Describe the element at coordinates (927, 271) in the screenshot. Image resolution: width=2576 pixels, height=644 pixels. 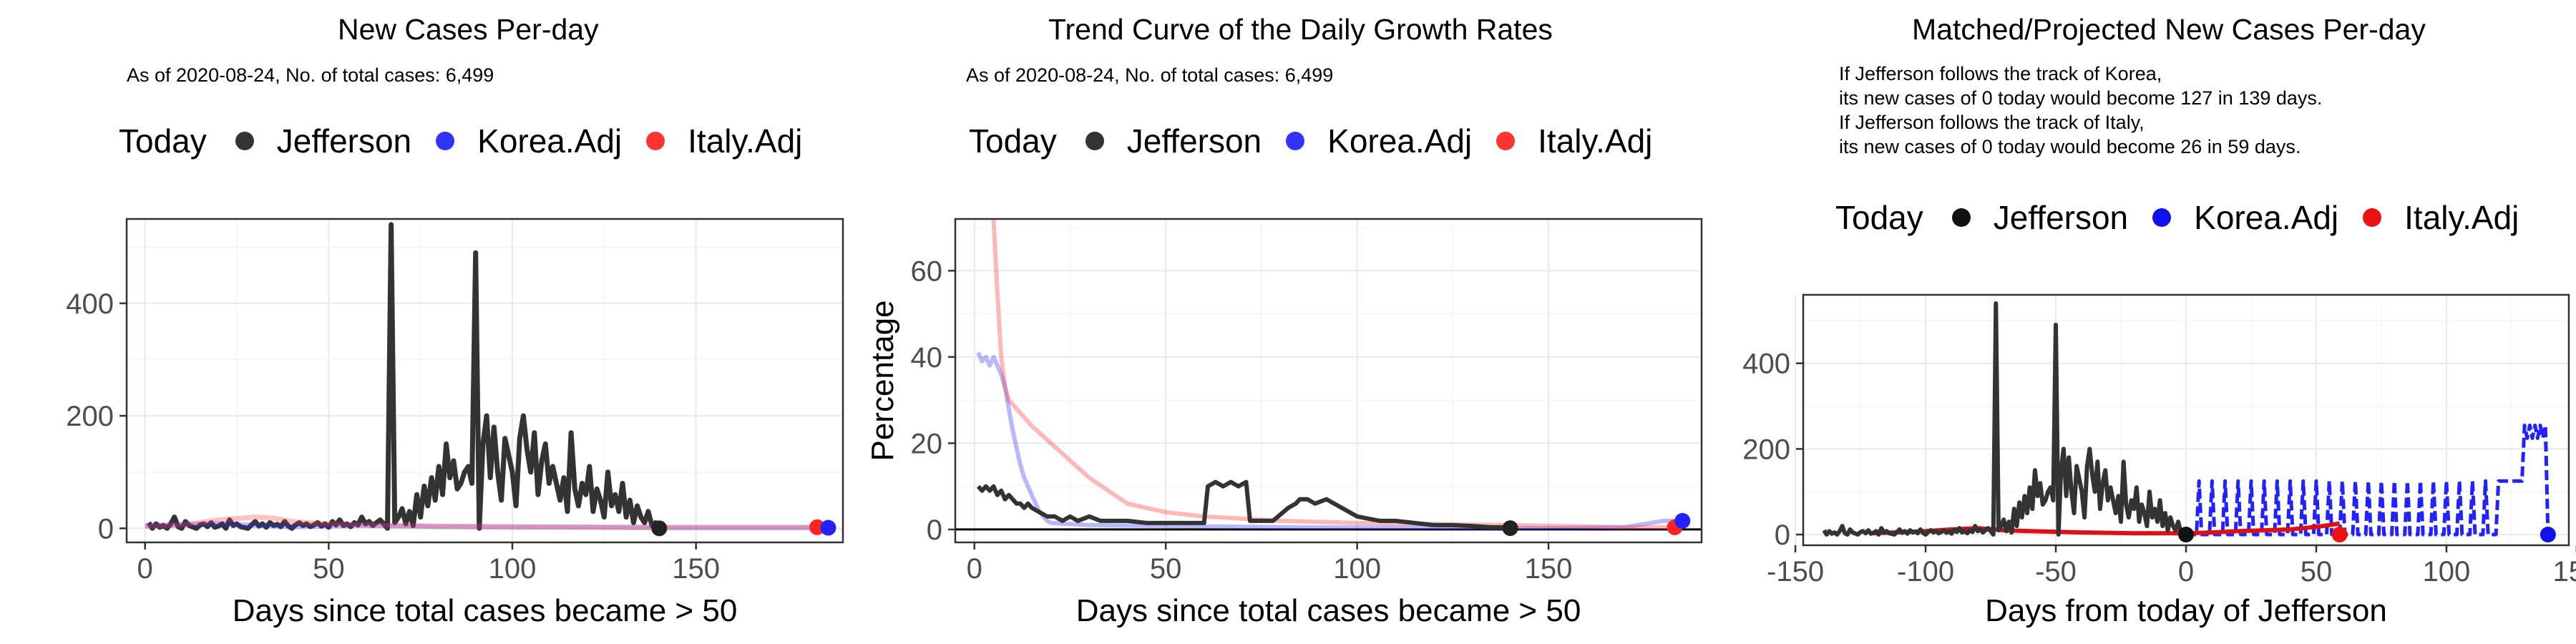
I see `y-tick-label: 60` at that location.